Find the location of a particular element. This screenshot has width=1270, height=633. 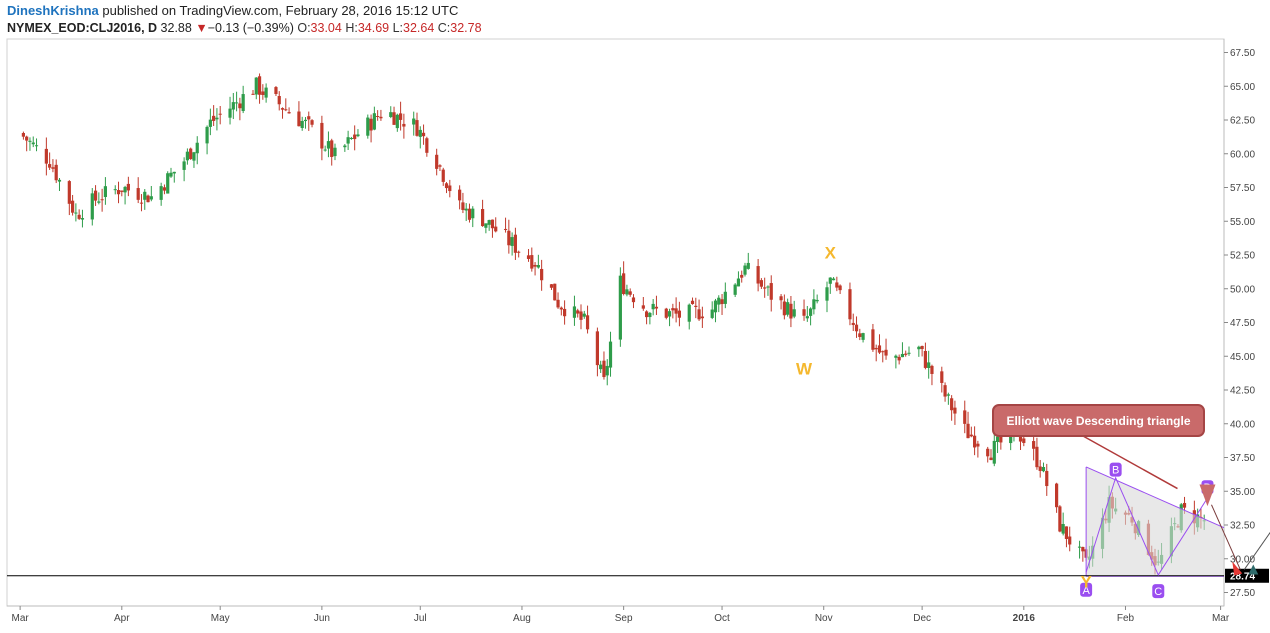

high-label: H: is located at coordinates (351, 28).